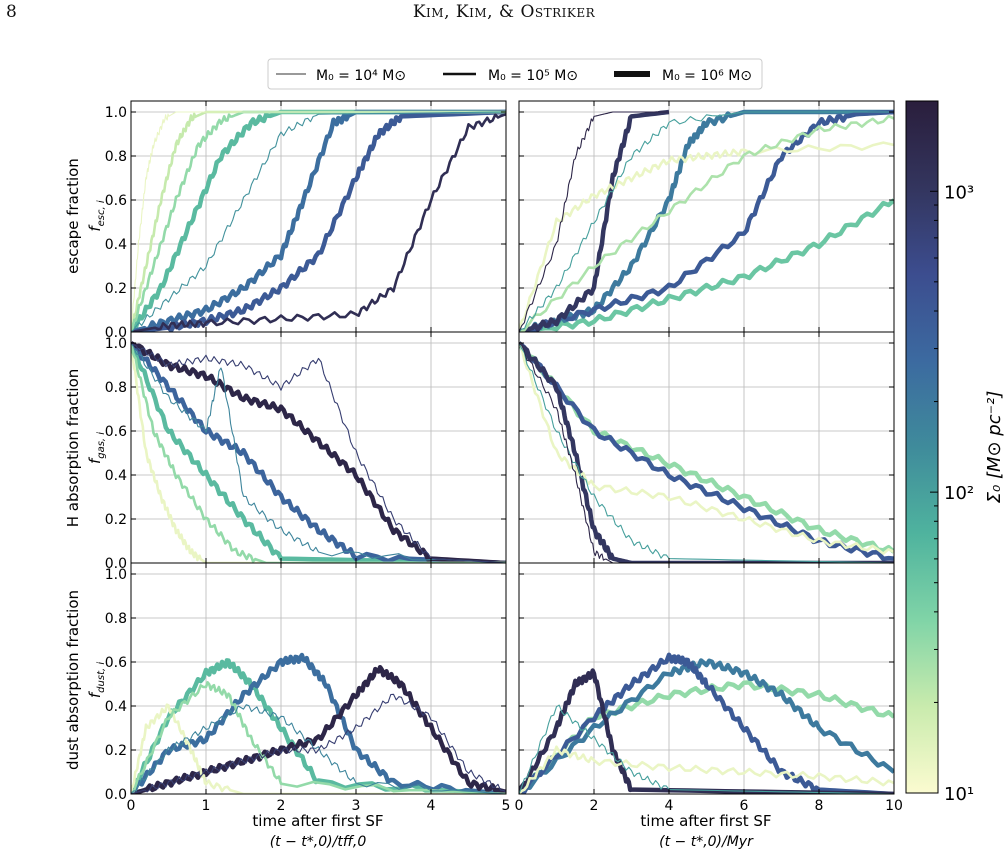  I want to click on legend: M₀ = 10⁴ M⊙ M₀ = 10⁵ M⊙ M₀ = 10⁶ M⊙, so click(515, 74).